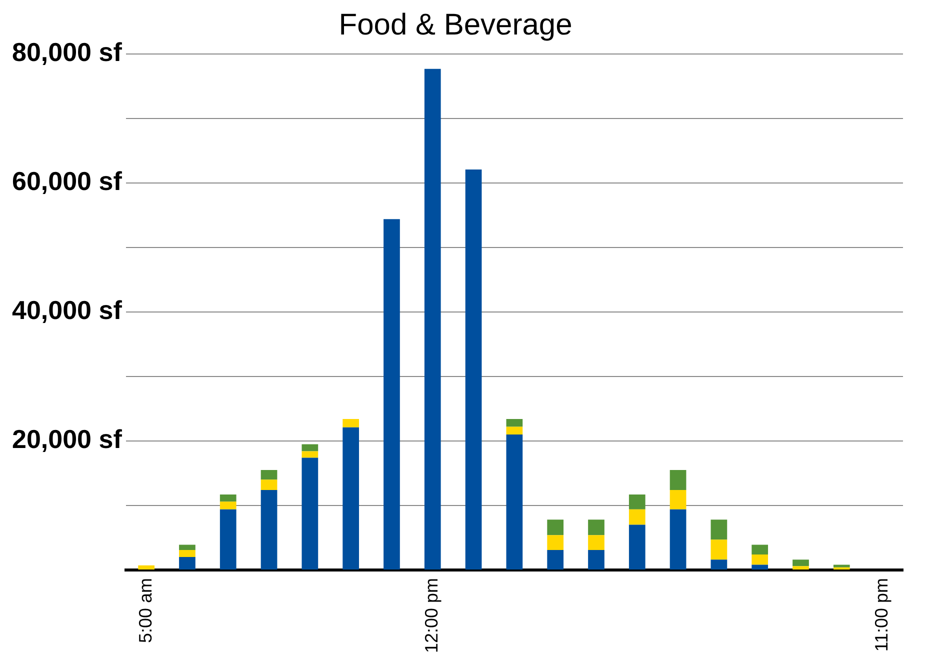  Describe the element at coordinates (432, 616) in the screenshot. I see `x-tick-label: 12:00 pm` at that location.